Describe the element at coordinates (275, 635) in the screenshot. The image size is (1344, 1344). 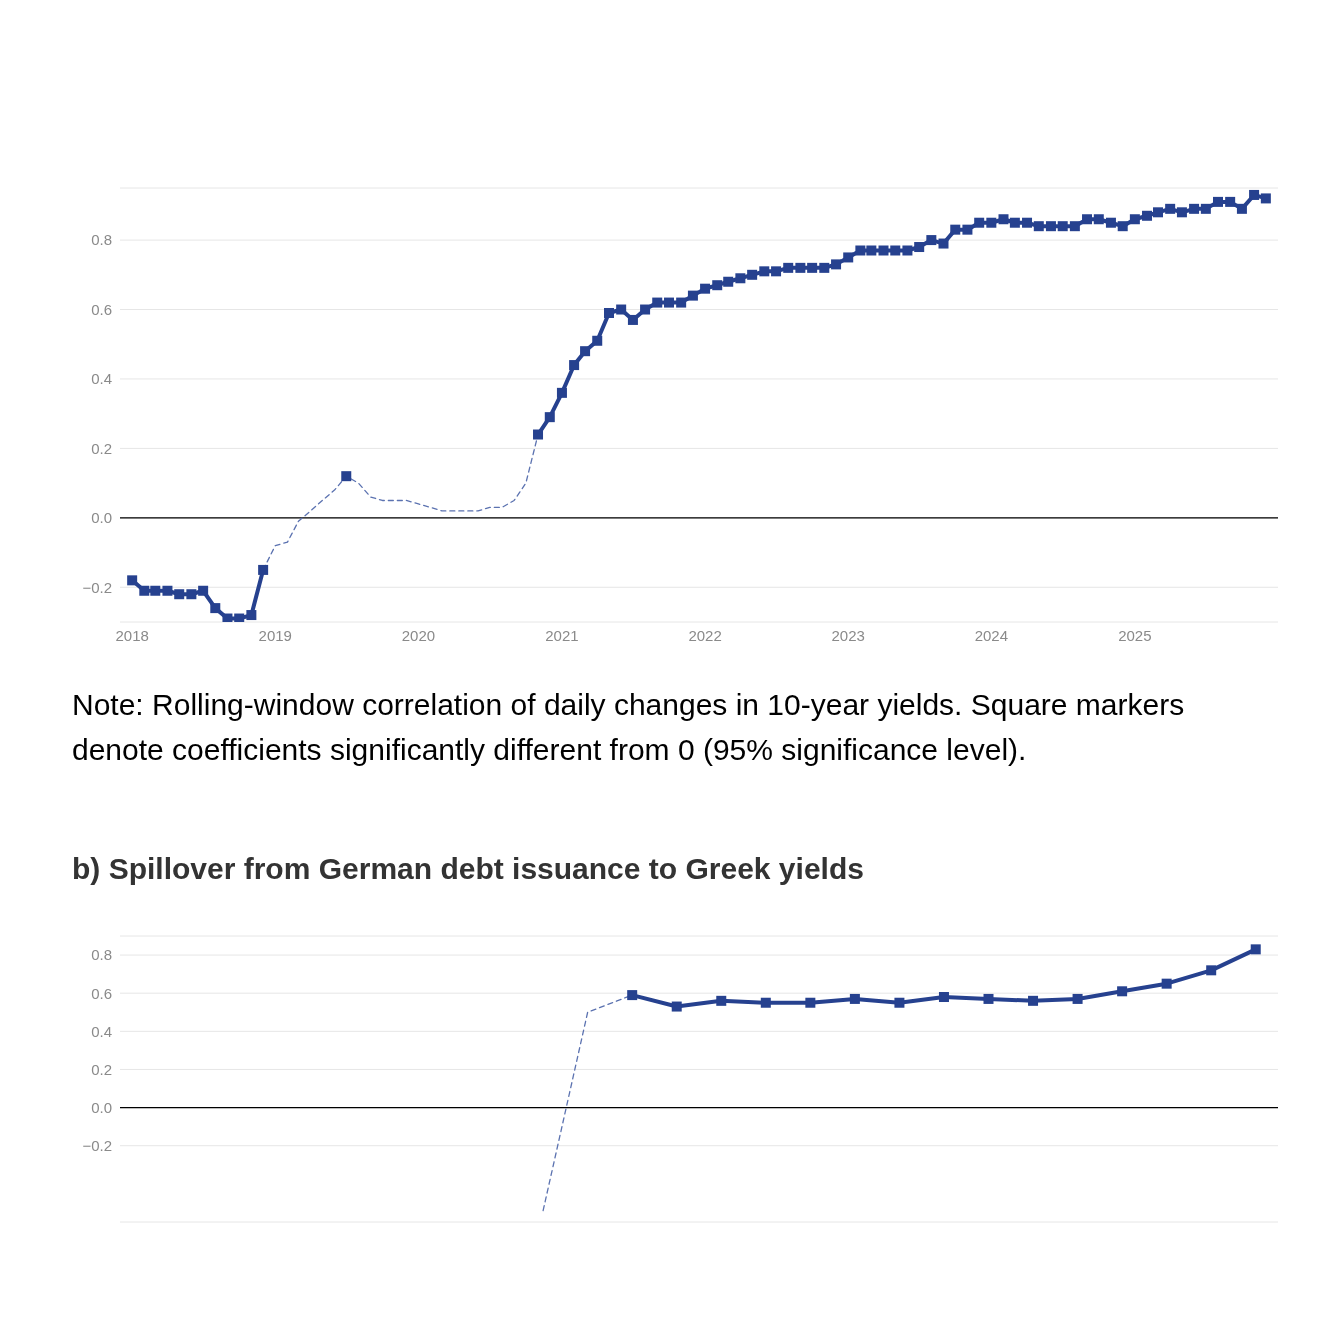
I see `x-tick-label: 2019` at that location.